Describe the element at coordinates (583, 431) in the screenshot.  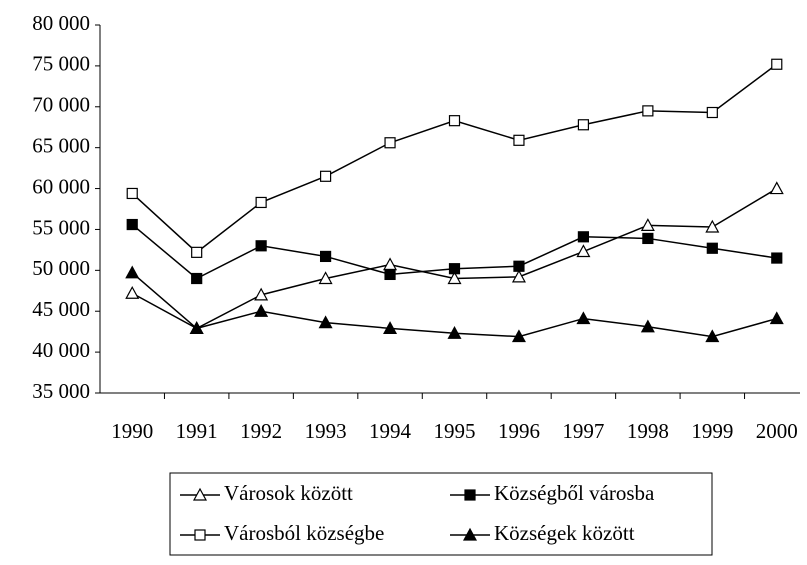
I see `x-tick-label: 1997` at that location.